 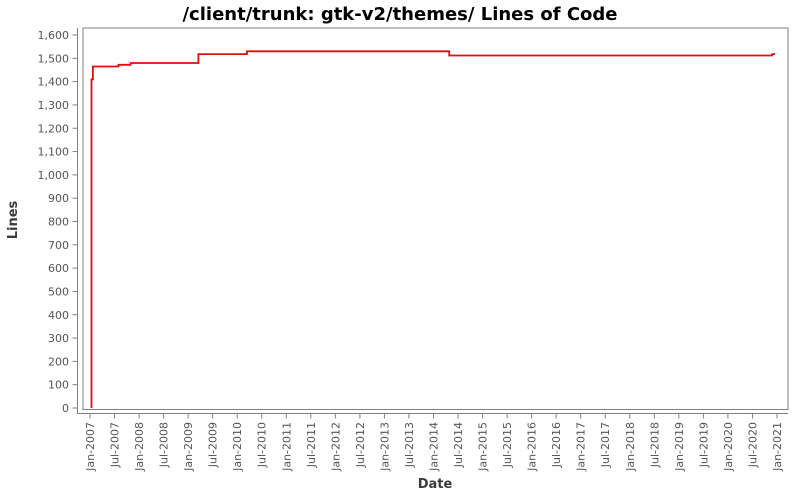 What do you see at coordinates (507, 445) in the screenshot?
I see `x-tick-label: Jul-2015` at bounding box center [507, 445].